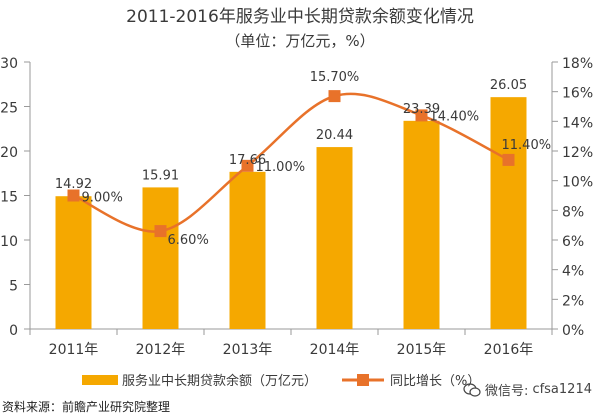 The image size is (600, 417). I want to click on watermark-prefix: 微信号:, so click(507, 391).